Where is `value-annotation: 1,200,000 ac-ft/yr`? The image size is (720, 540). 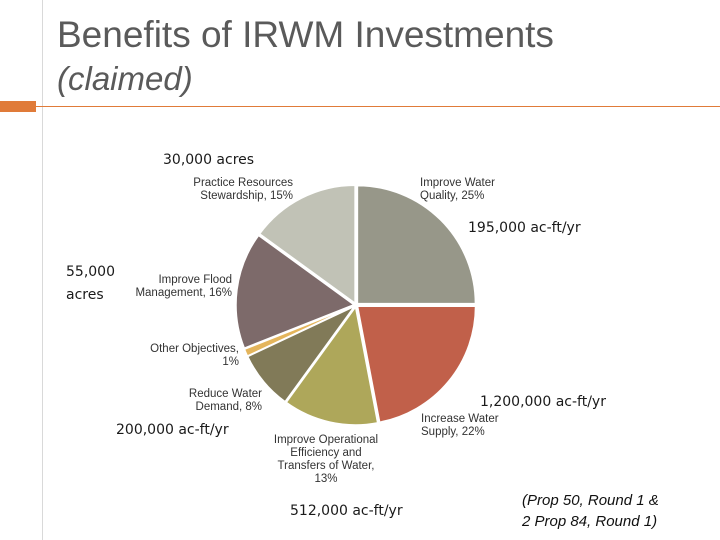 value-annotation: 1,200,000 ac-ft/yr is located at coordinates (543, 402).